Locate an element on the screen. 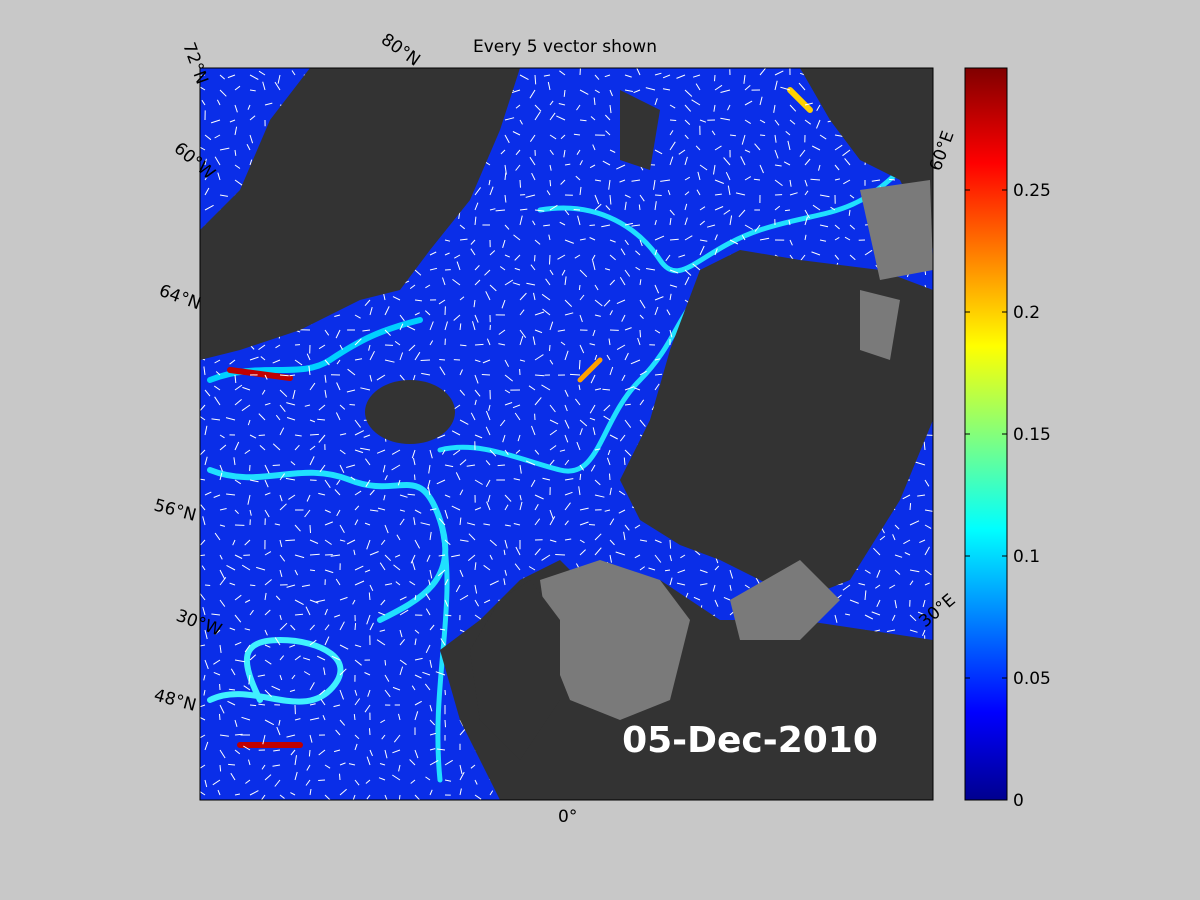 This screenshot has height=900, width=1200. date-annotation: 05-Dec-2010 is located at coordinates (750, 740).